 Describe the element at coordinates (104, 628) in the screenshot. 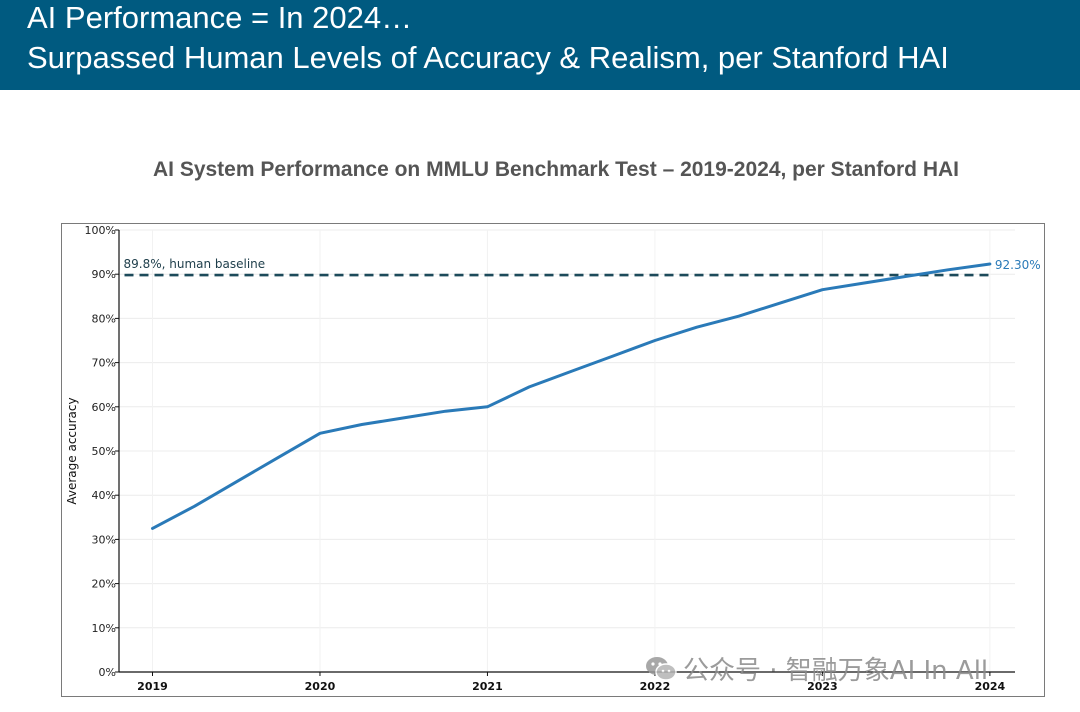

I see `y-tick-label: 10%` at that location.